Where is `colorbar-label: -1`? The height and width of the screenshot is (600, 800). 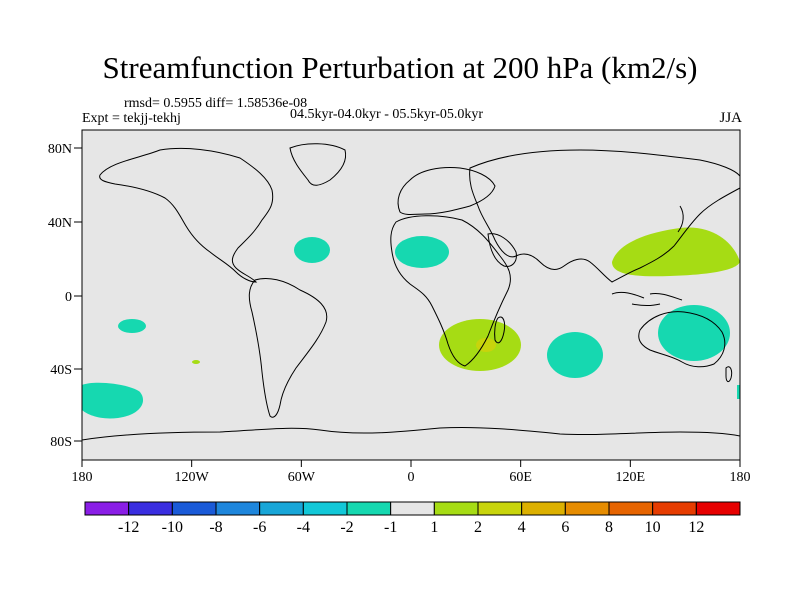 colorbar-label: -1 is located at coordinates (390, 527).